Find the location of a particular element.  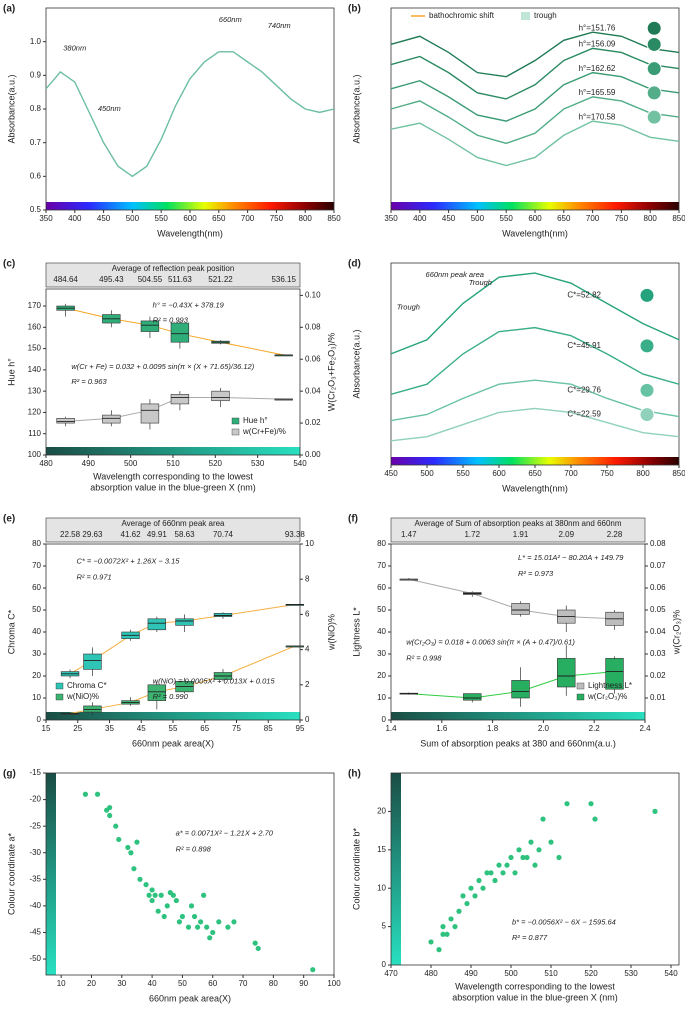

strip-value: 504.55 is located at coordinates (150, 279).